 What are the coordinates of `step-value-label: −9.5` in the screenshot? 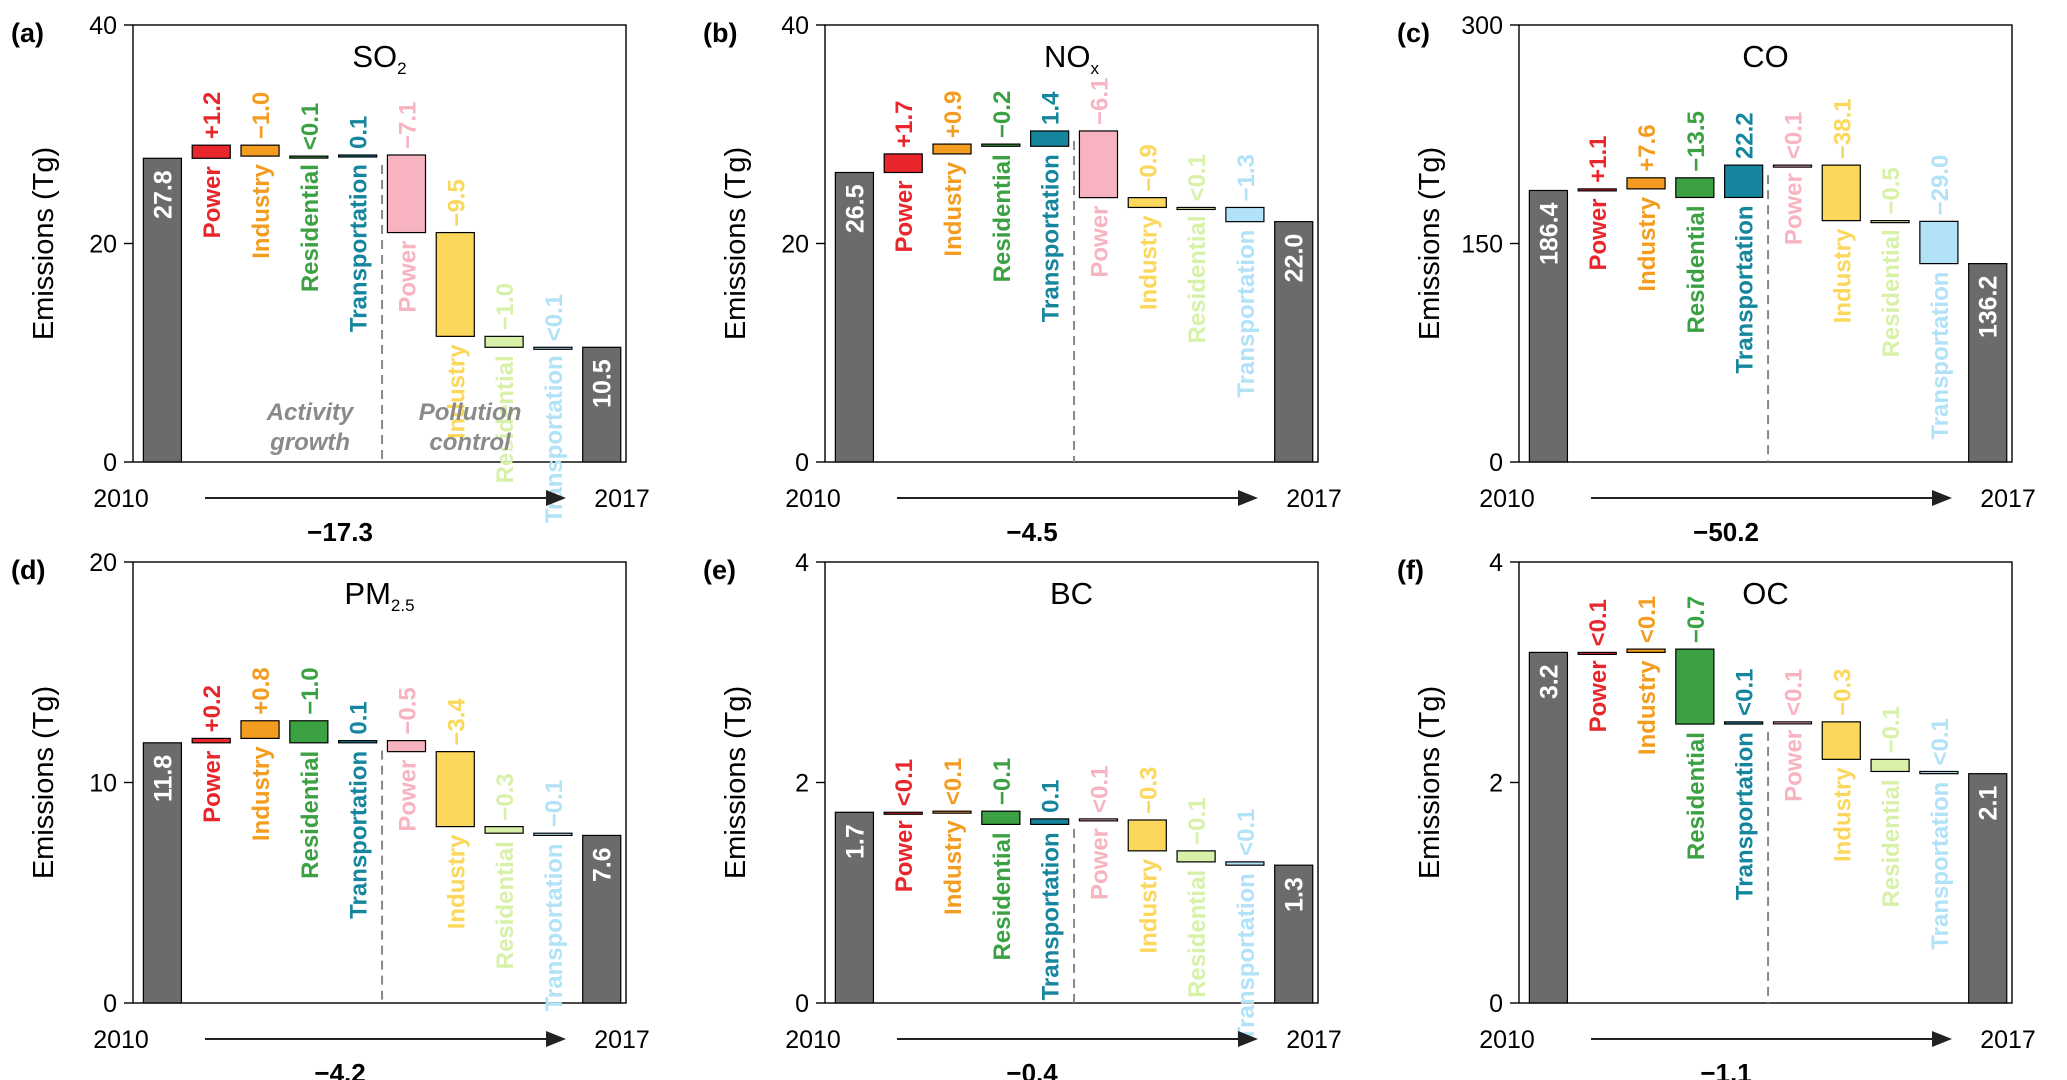 It's located at (456, 202).